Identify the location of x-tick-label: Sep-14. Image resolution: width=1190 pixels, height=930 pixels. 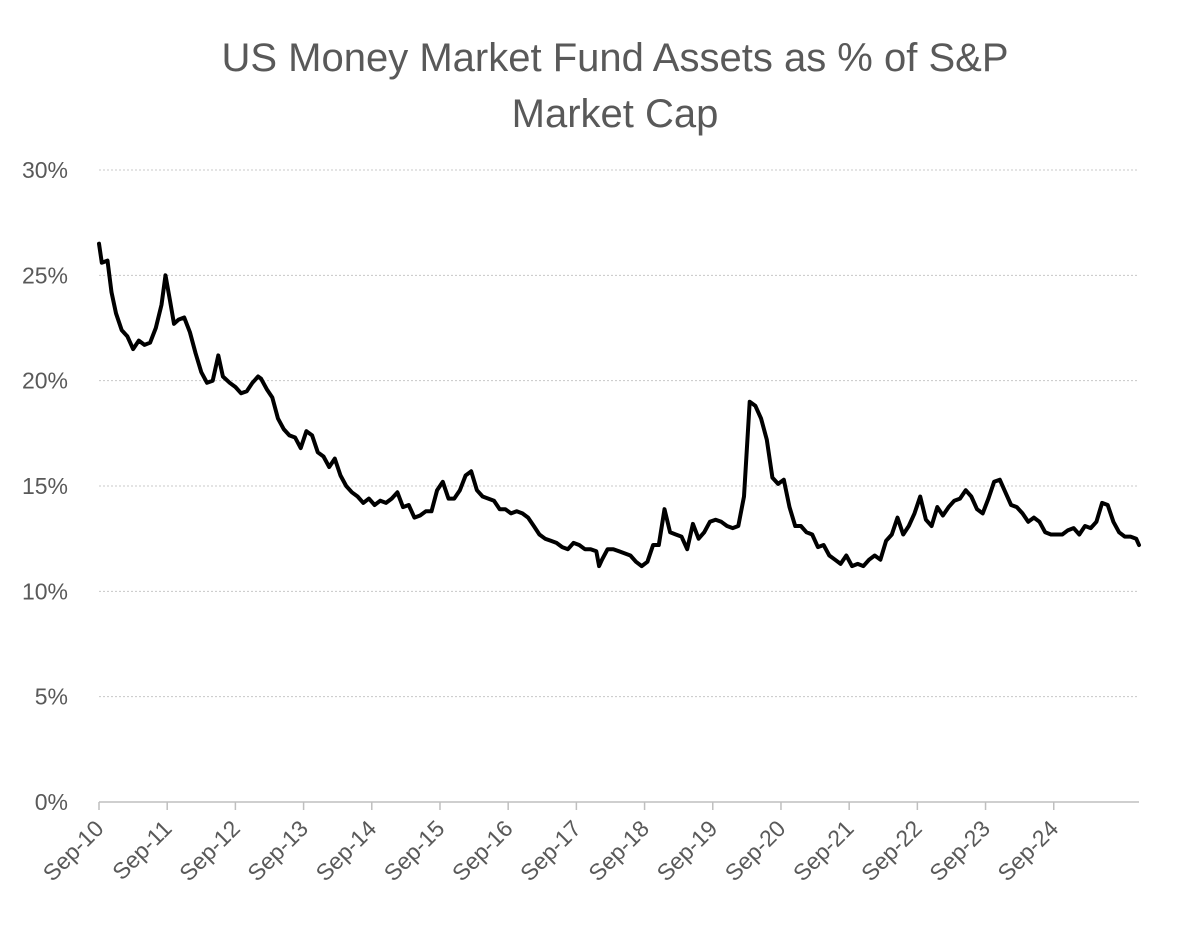
(345, 850).